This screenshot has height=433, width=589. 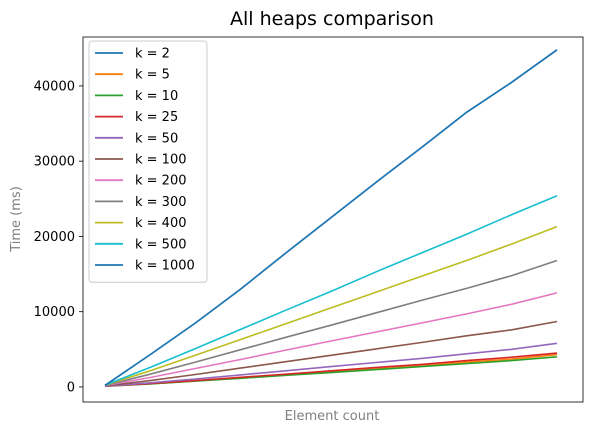 I want to click on y-axis-ticks: 0 10000 20000 30000 40000, so click(x=58, y=237).